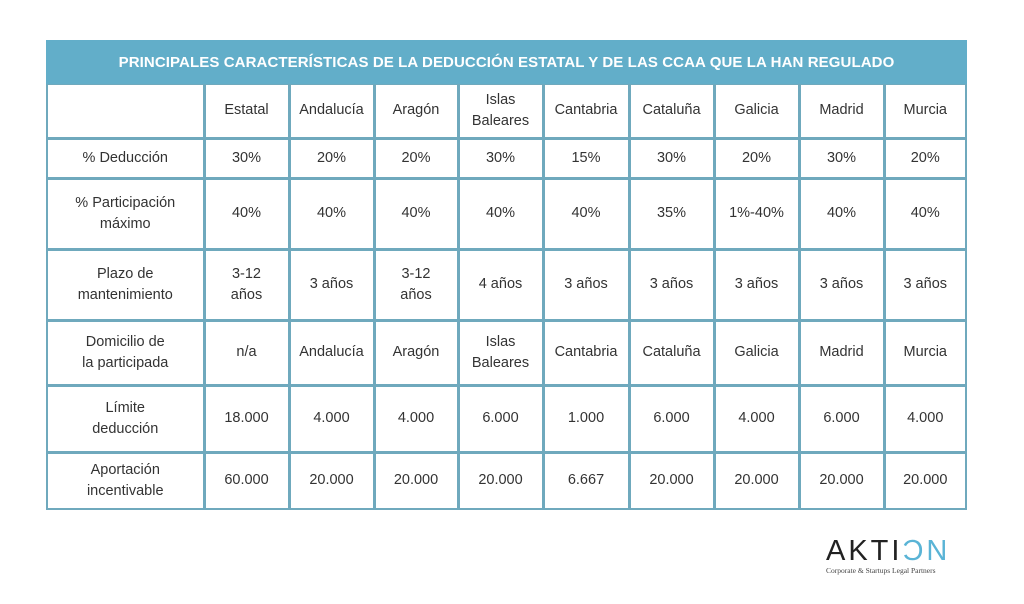 The height and width of the screenshot is (604, 1024). I want to click on table-cell: Aragón, so click(416, 352).